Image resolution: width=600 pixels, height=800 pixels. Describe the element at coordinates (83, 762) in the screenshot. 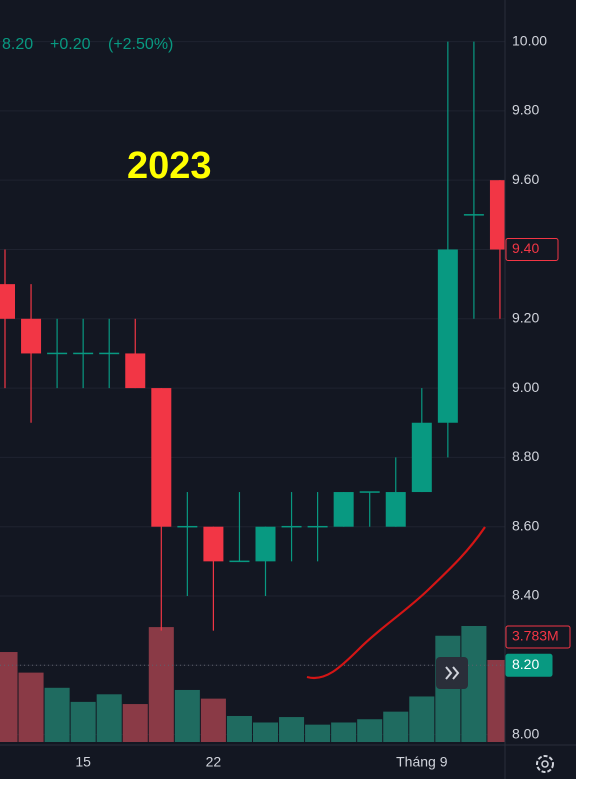

I see `x-tick-label: 15` at that location.